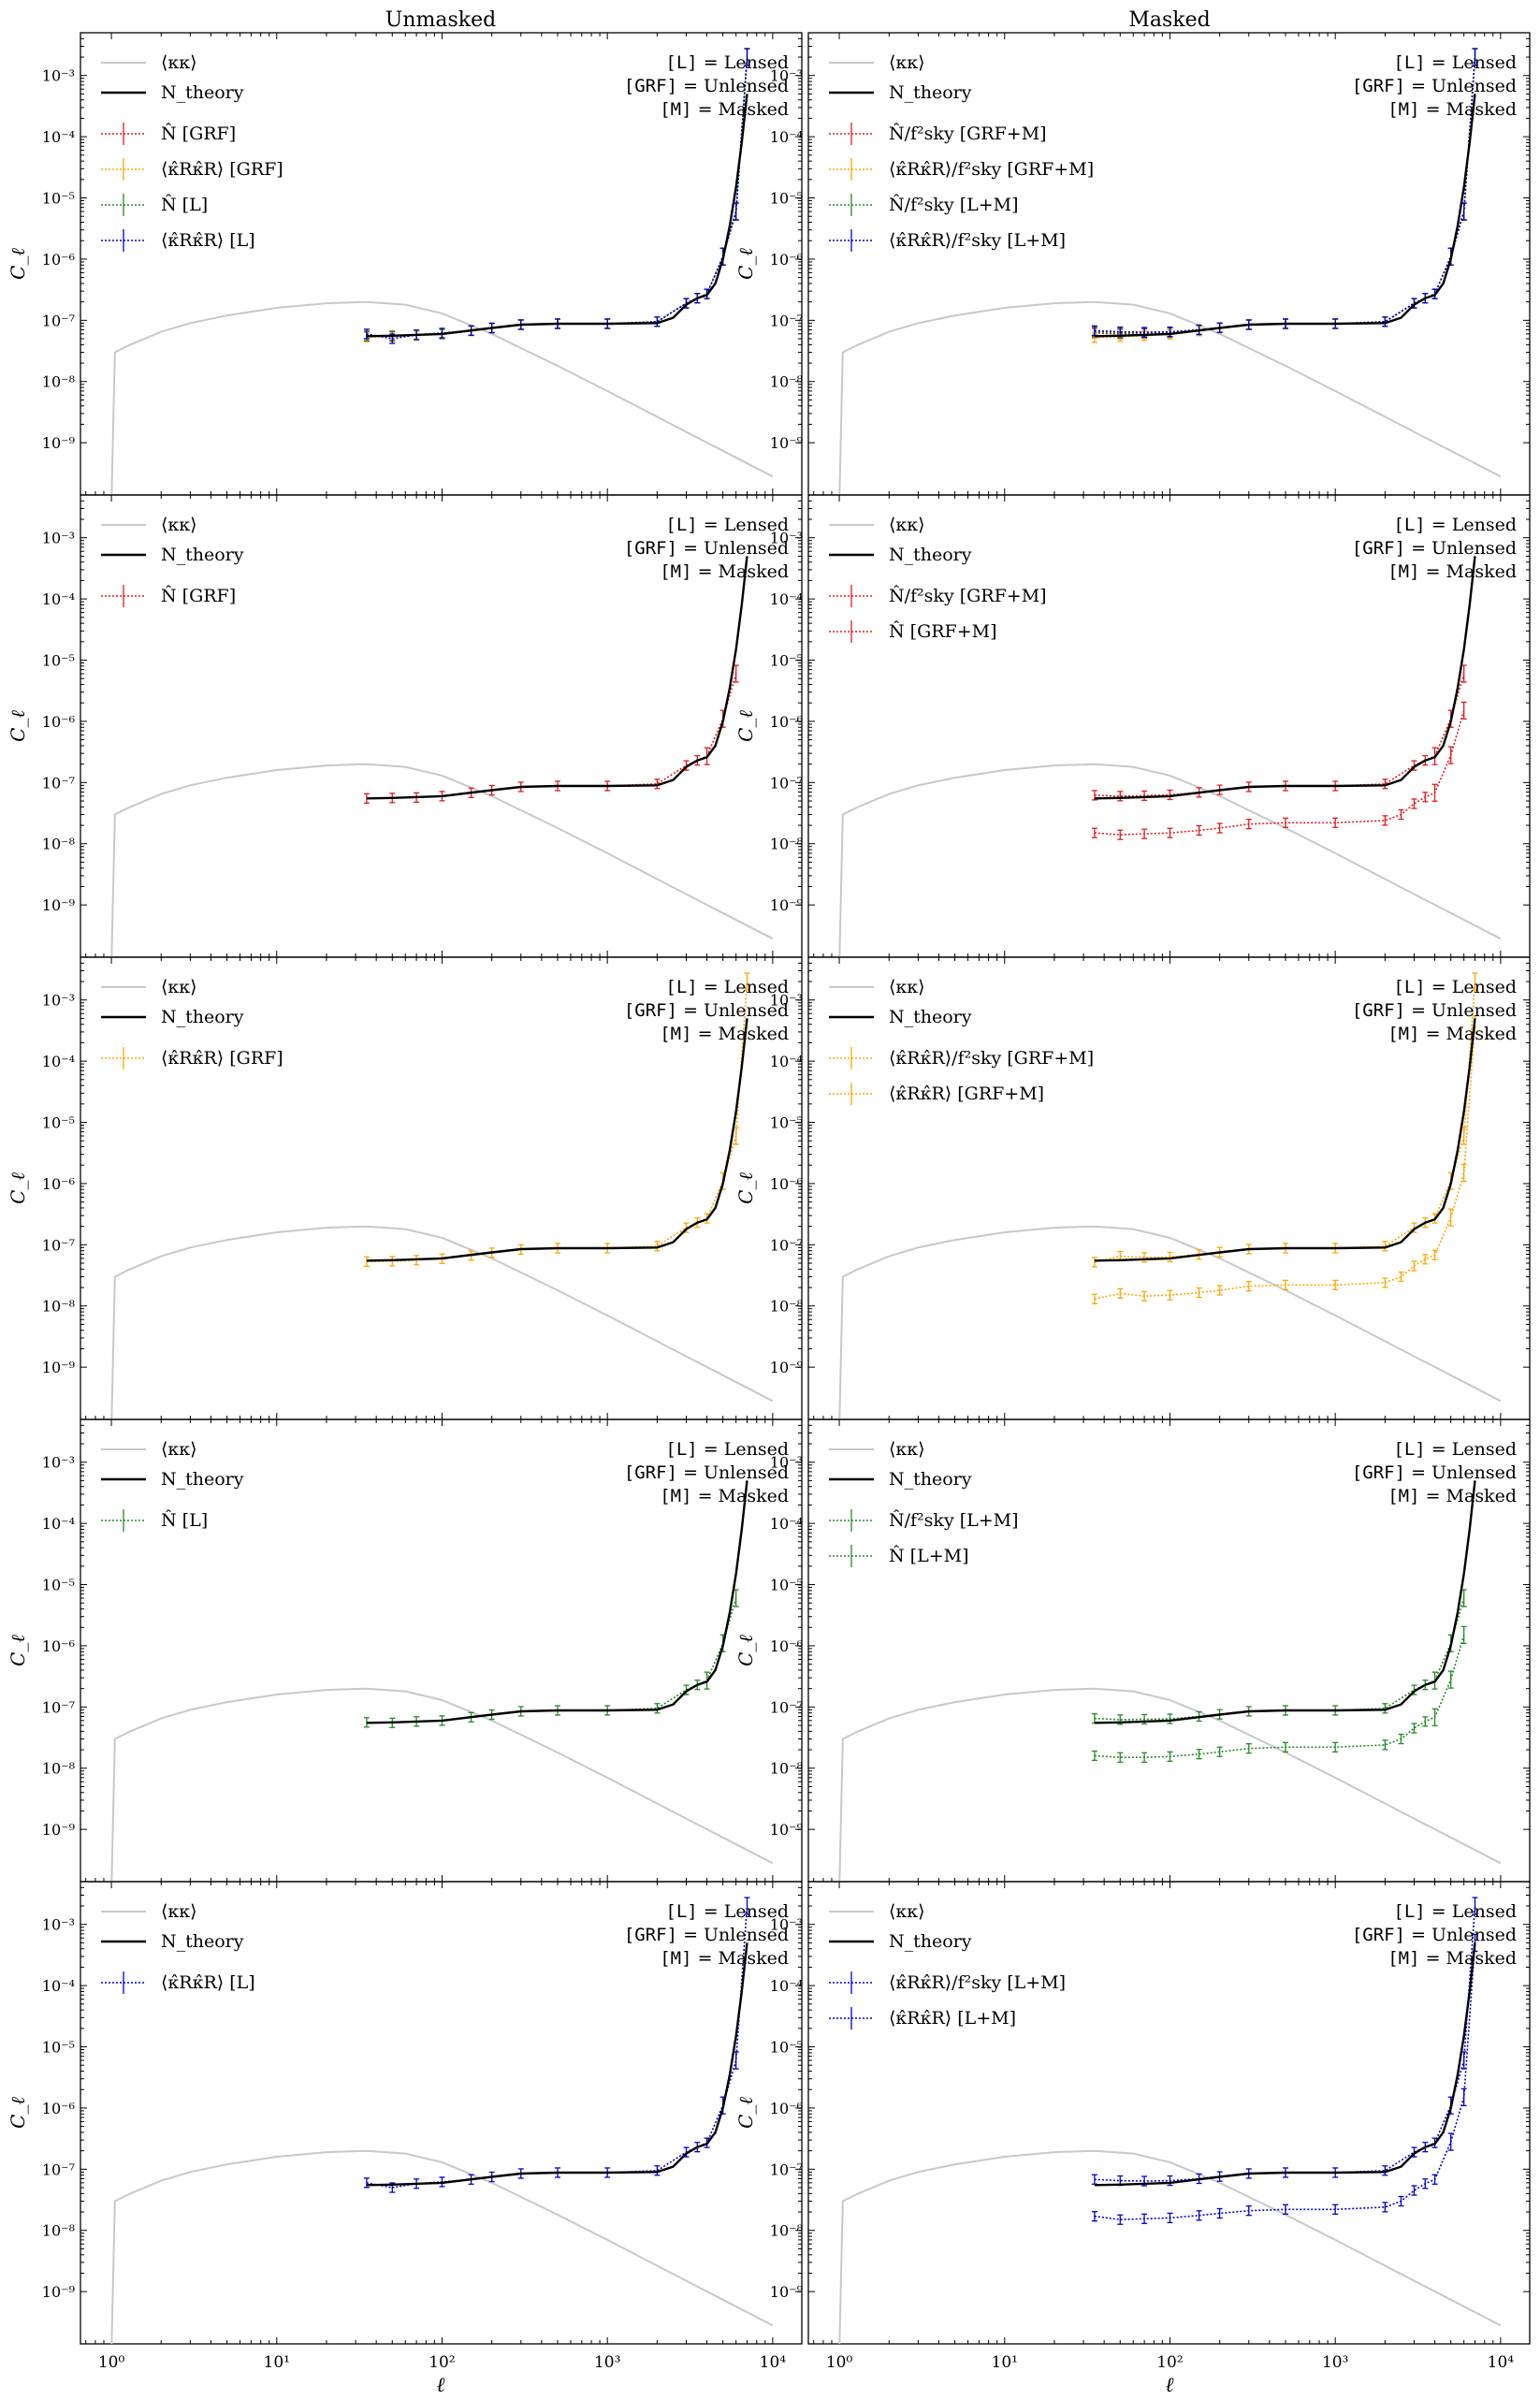 This screenshot has height=2400, width=1540. Describe the element at coordinates (924, 1503) in the screenshot. I see `legend: ⟨κκ⟩ N_theory N̂/f²sky [L+M] N̂ [L+M]` at that location.